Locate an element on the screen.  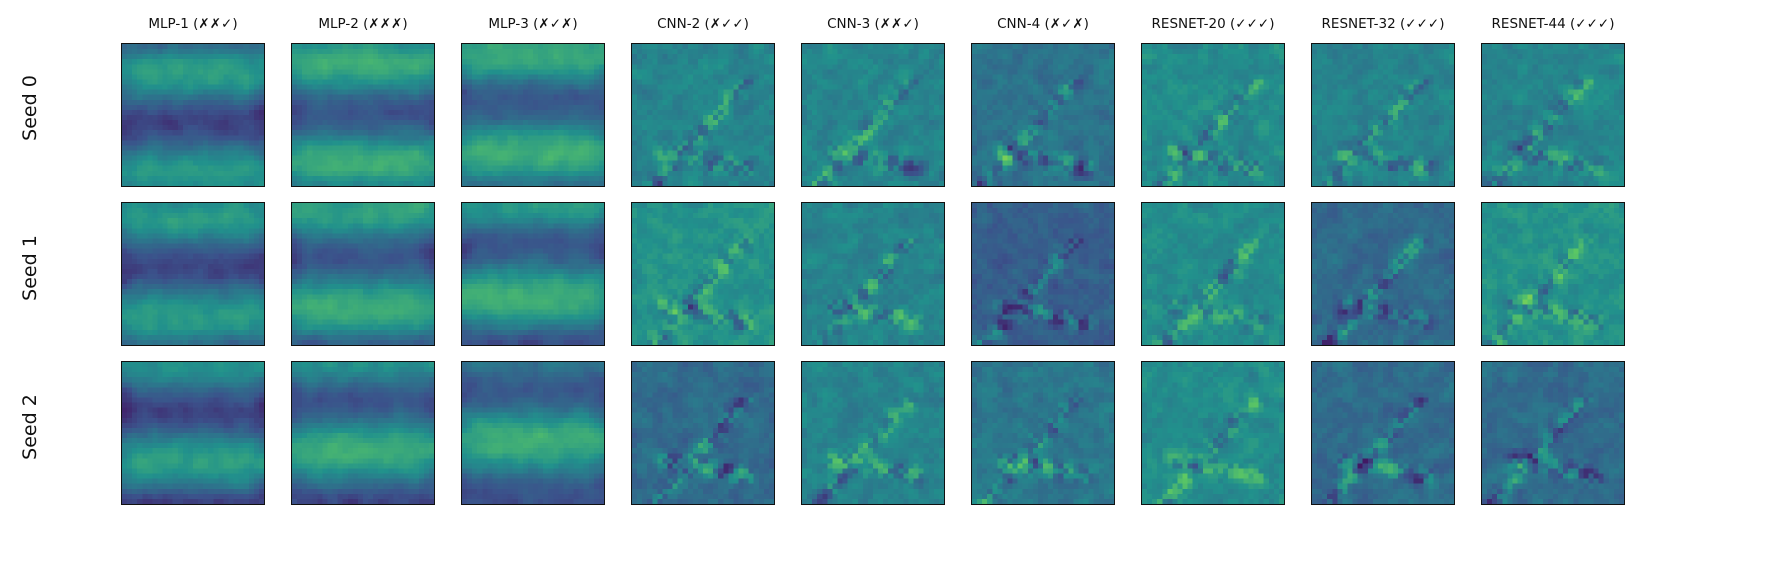
column-title: MLP-3 (✗✓✗) is located at coordinates (533, 24).